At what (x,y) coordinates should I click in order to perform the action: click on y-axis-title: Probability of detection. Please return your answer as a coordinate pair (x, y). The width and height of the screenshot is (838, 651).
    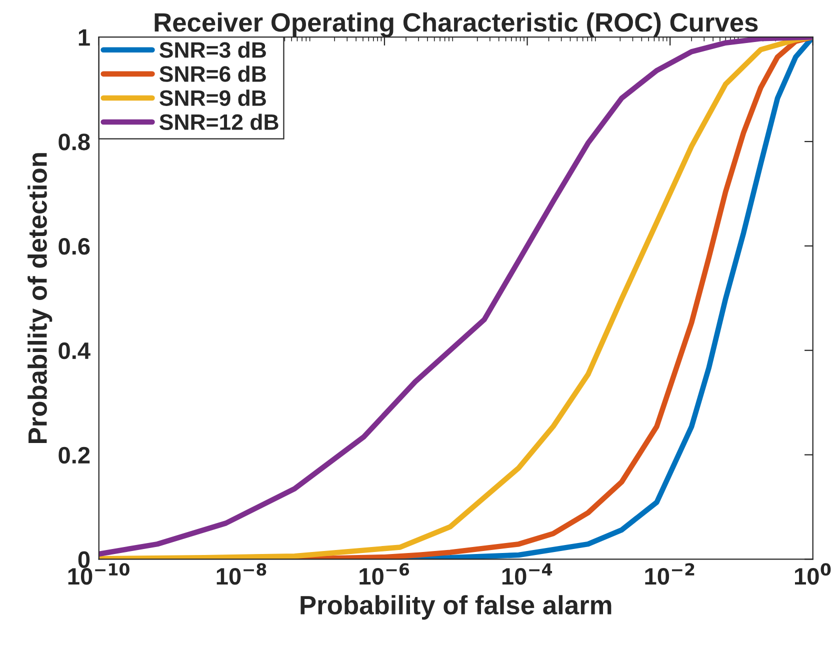
    Looking at the image, I should click on (40, 298).